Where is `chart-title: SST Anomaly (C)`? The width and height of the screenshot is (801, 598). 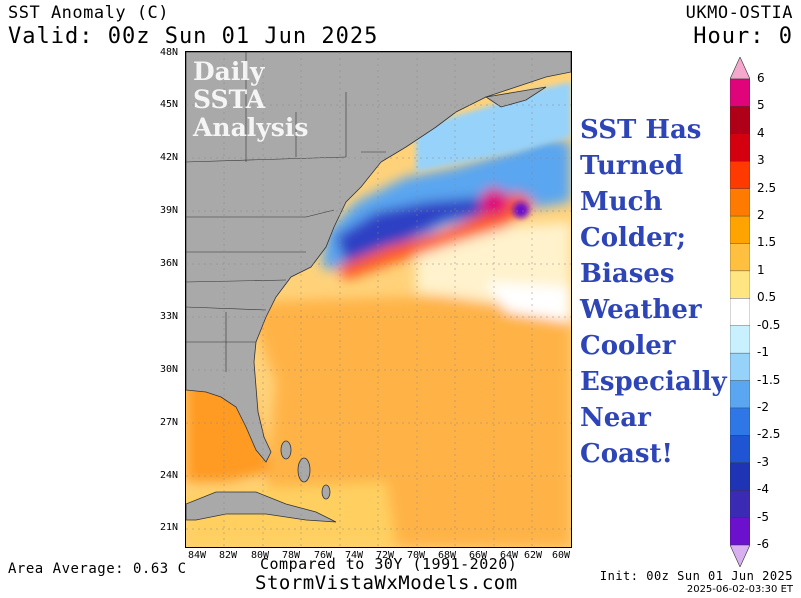
chart-title: SST Anomaly (C) is located at coordinates (89, 13).